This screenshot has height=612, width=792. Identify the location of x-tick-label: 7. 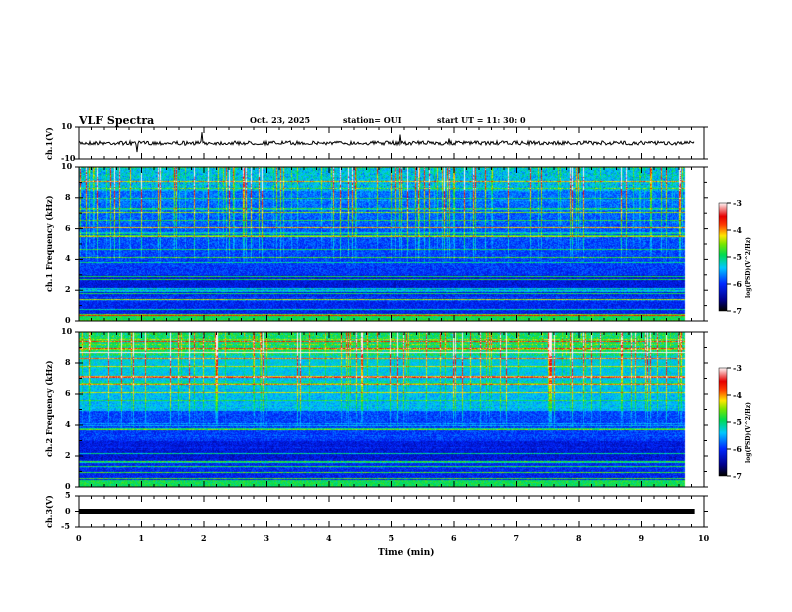
(516, 538).